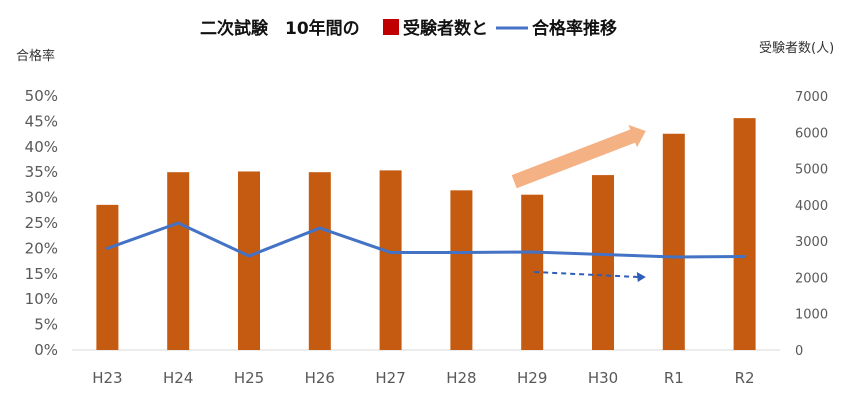 This screenshot has height=407, width=864. I want to click on line-path, so click(425, 240).